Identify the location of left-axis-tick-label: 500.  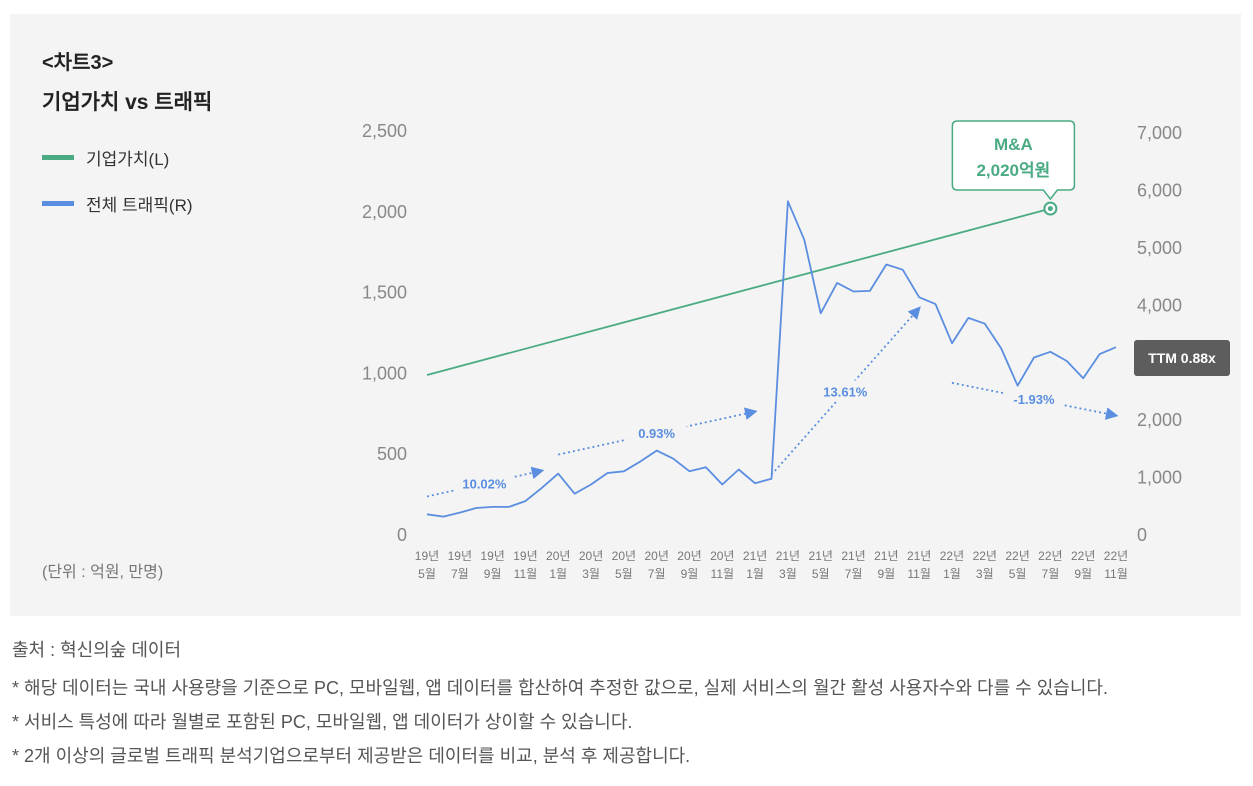
(392, 454).